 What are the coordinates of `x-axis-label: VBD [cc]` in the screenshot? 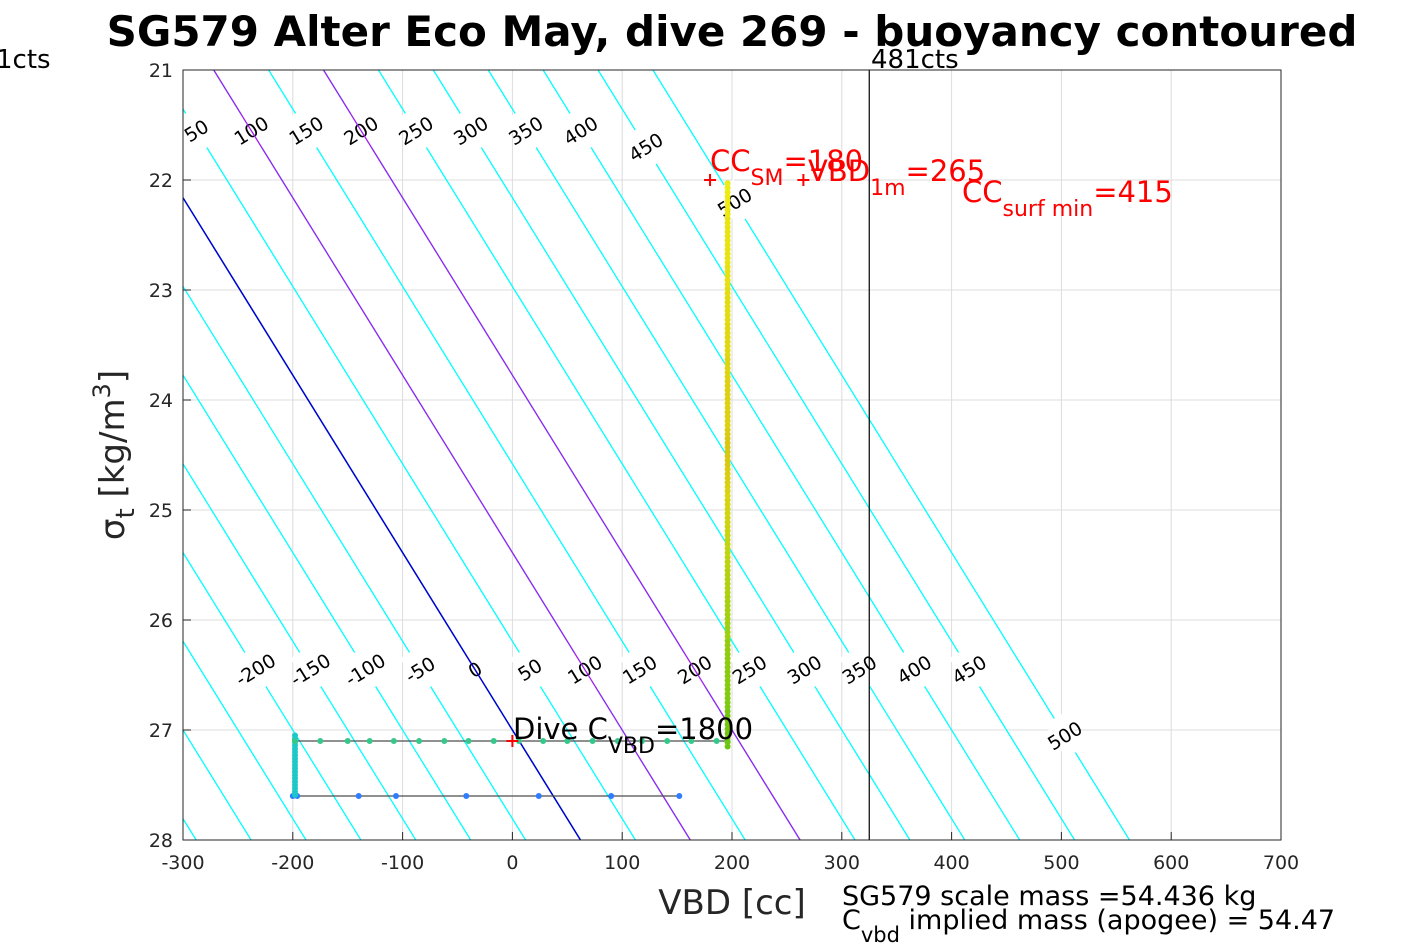 It's located at (732, 903).